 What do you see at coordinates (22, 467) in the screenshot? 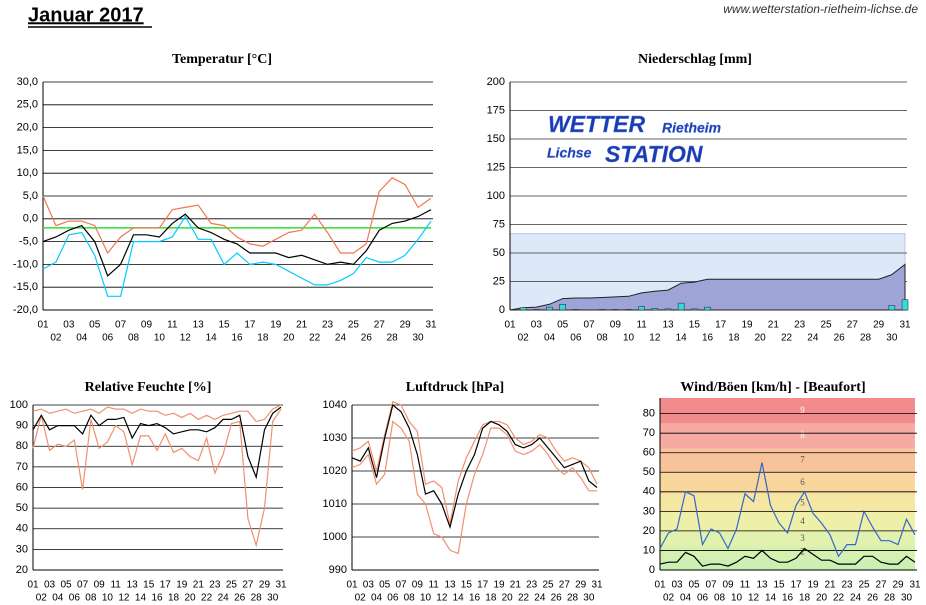
I see `y-tick-label: 70` at bounding box center [22, 467].